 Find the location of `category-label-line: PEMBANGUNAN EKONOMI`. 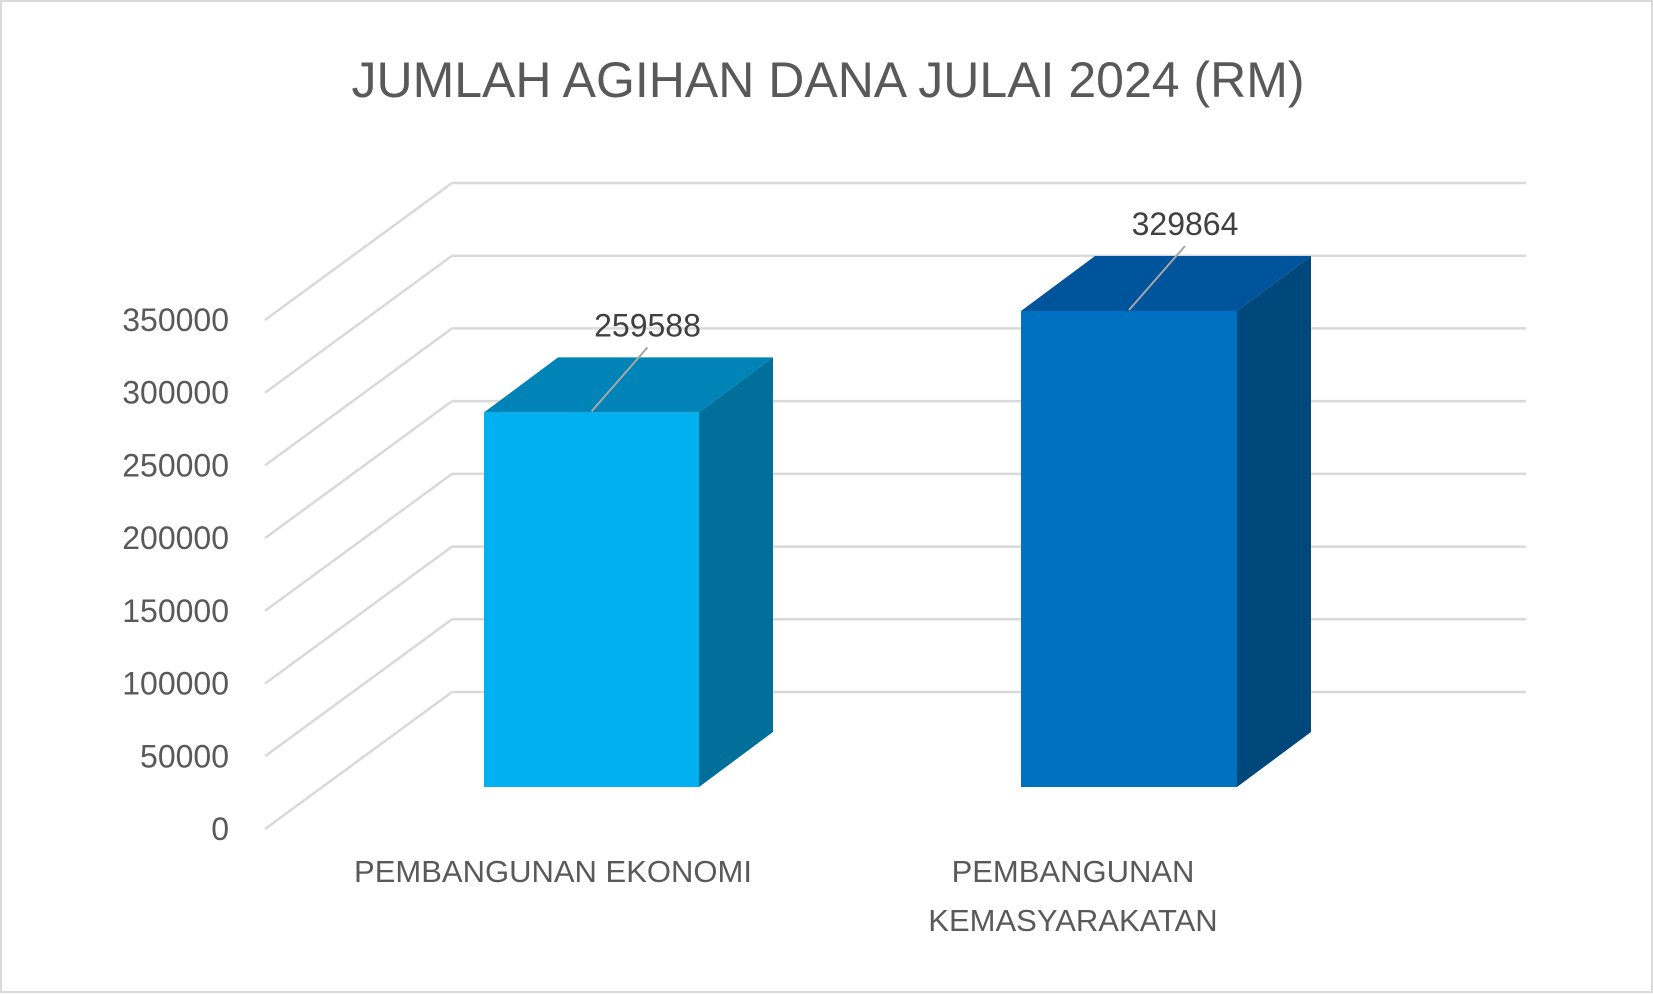

category-label-line: PEMBANGUNAN EKONOMI is located at coordinates (553, 871).